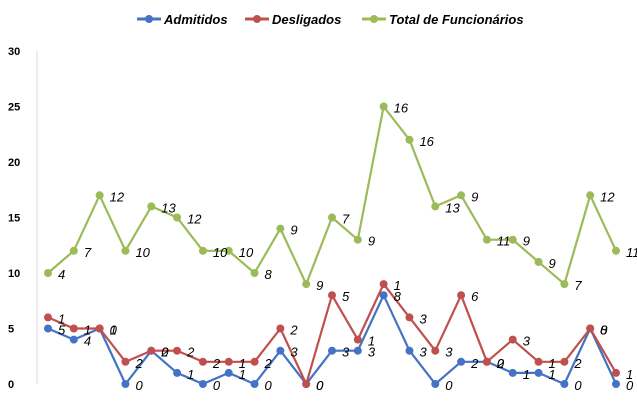 Image resolution: width=637 pixels, height=403 pixels. What do you see at coordinates (475, 296) in the screenshot?
I see `data-label: 6` at bounding box center [475, 296].